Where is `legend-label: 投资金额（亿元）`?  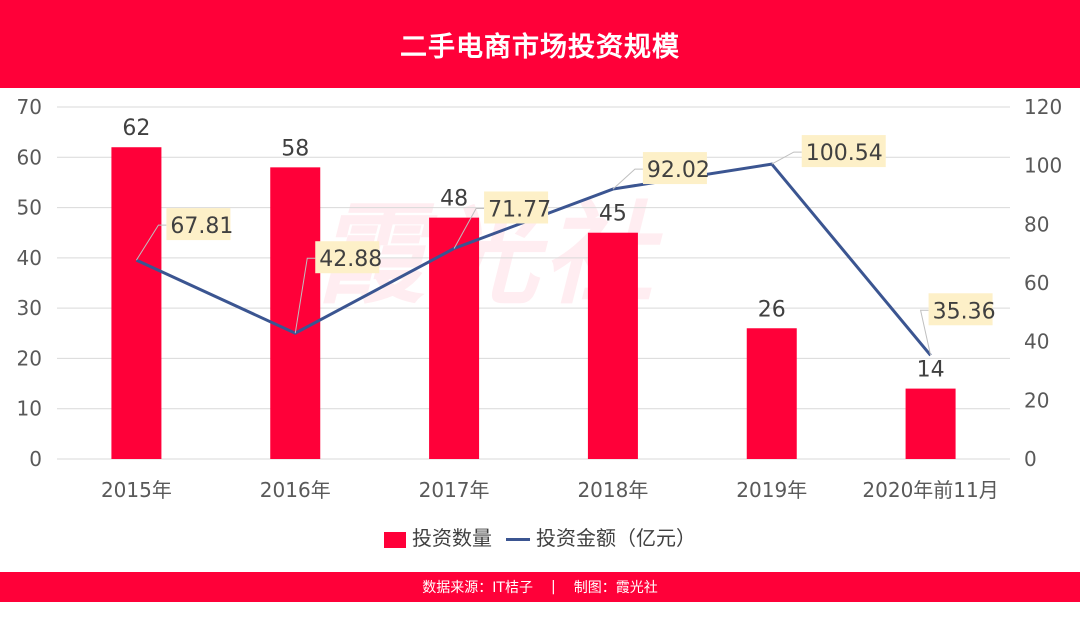 legend-label: 投资金额（亿元） is located at coordinates (616, 538).